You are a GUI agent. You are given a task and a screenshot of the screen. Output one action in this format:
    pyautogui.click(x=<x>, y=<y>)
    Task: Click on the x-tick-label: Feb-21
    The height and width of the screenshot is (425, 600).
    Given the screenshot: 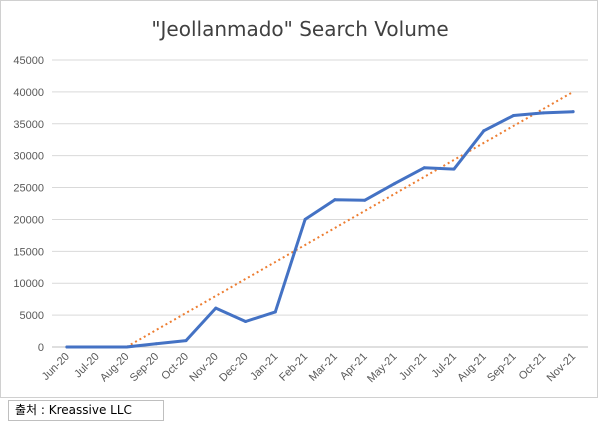 What is the action you would take?
    pyautogui.click(x=293, y=367)
    